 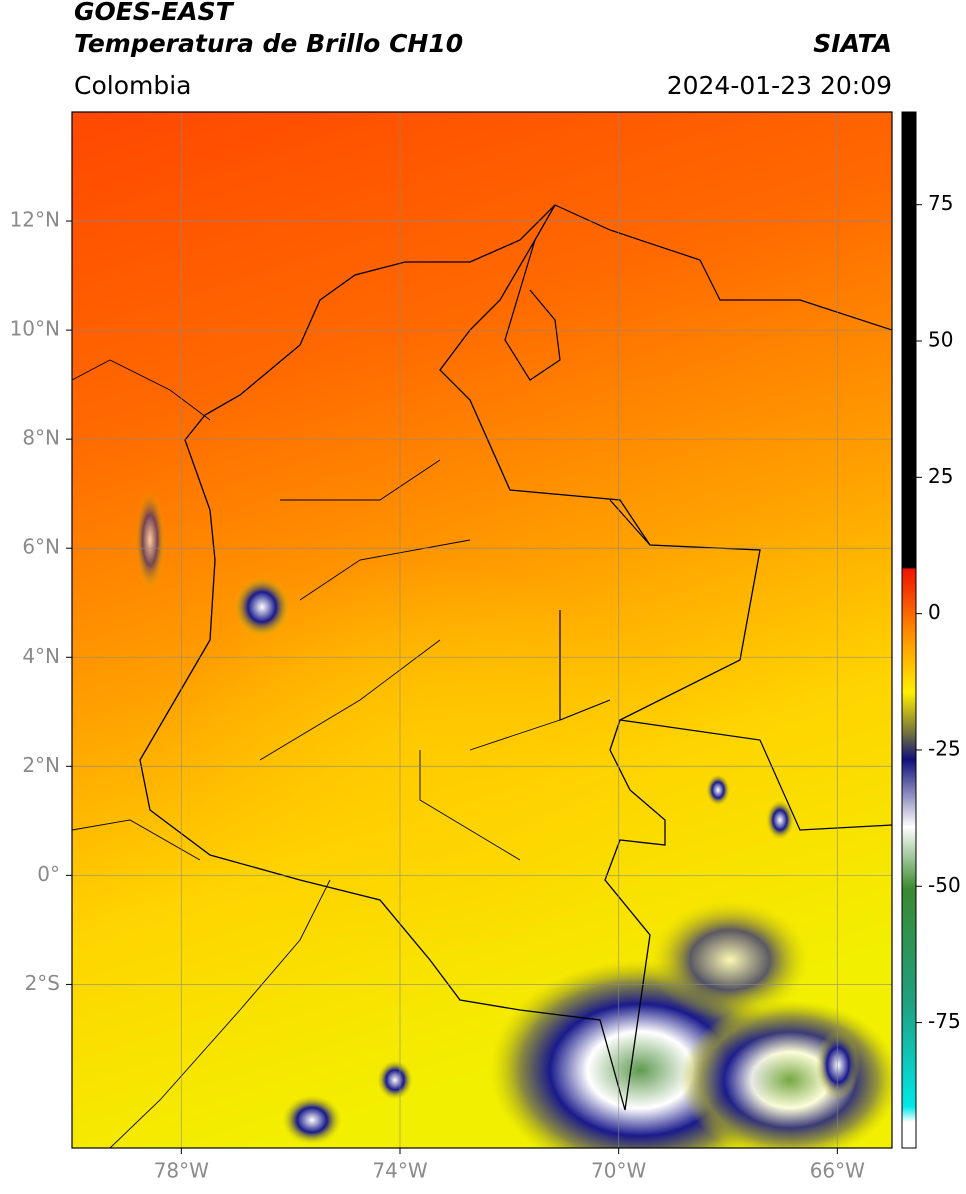 What do you see at coordinates (41, 438) in the screenshot?
I see `y-tick-label: 8°N` at bounding box center [41, 438].